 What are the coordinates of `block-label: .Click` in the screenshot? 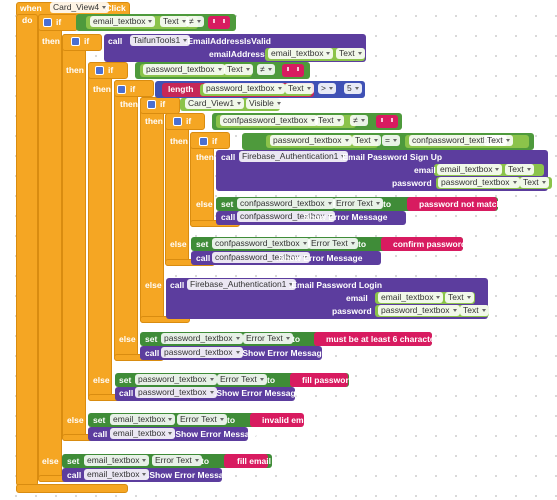 It's located at (114, 8).